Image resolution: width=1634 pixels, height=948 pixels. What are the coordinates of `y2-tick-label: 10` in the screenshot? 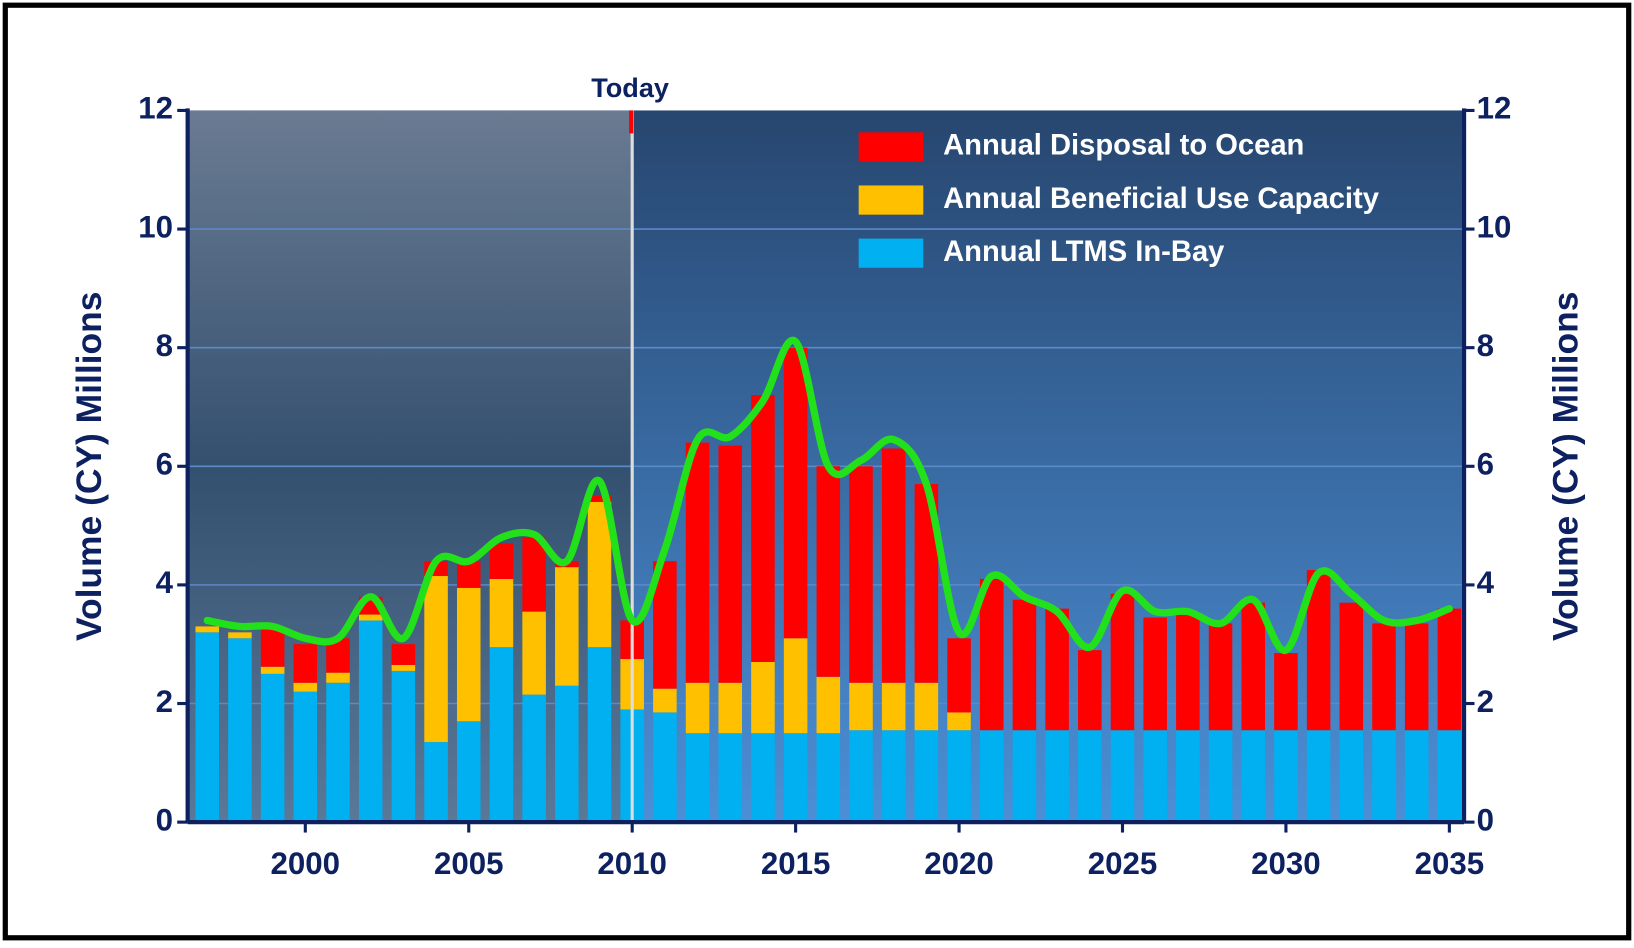 It's located at (1494, 226).